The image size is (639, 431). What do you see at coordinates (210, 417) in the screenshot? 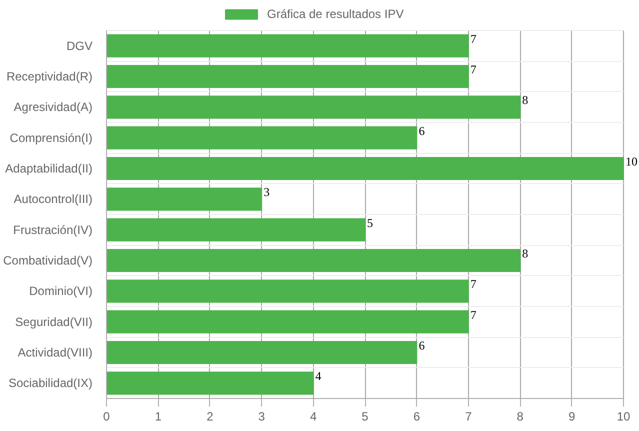
I see `x-tick-label: 2` at bounding box center [210, 417].